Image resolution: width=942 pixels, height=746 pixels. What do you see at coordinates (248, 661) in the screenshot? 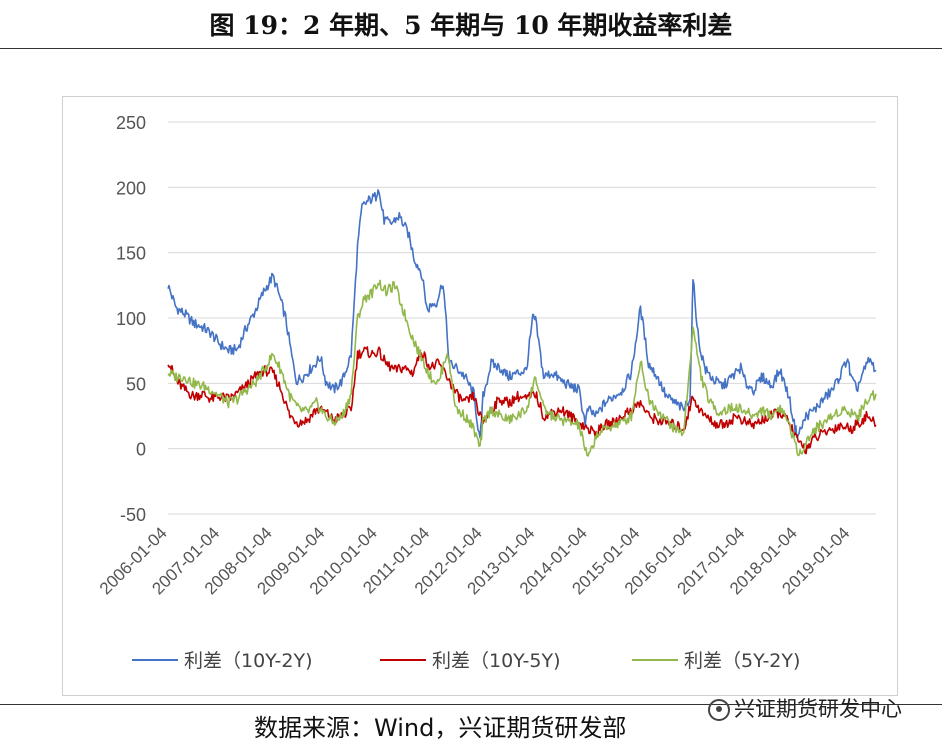
I see `legend-label: 利差（10Y-2Y)` at bounding box center [248, 661].